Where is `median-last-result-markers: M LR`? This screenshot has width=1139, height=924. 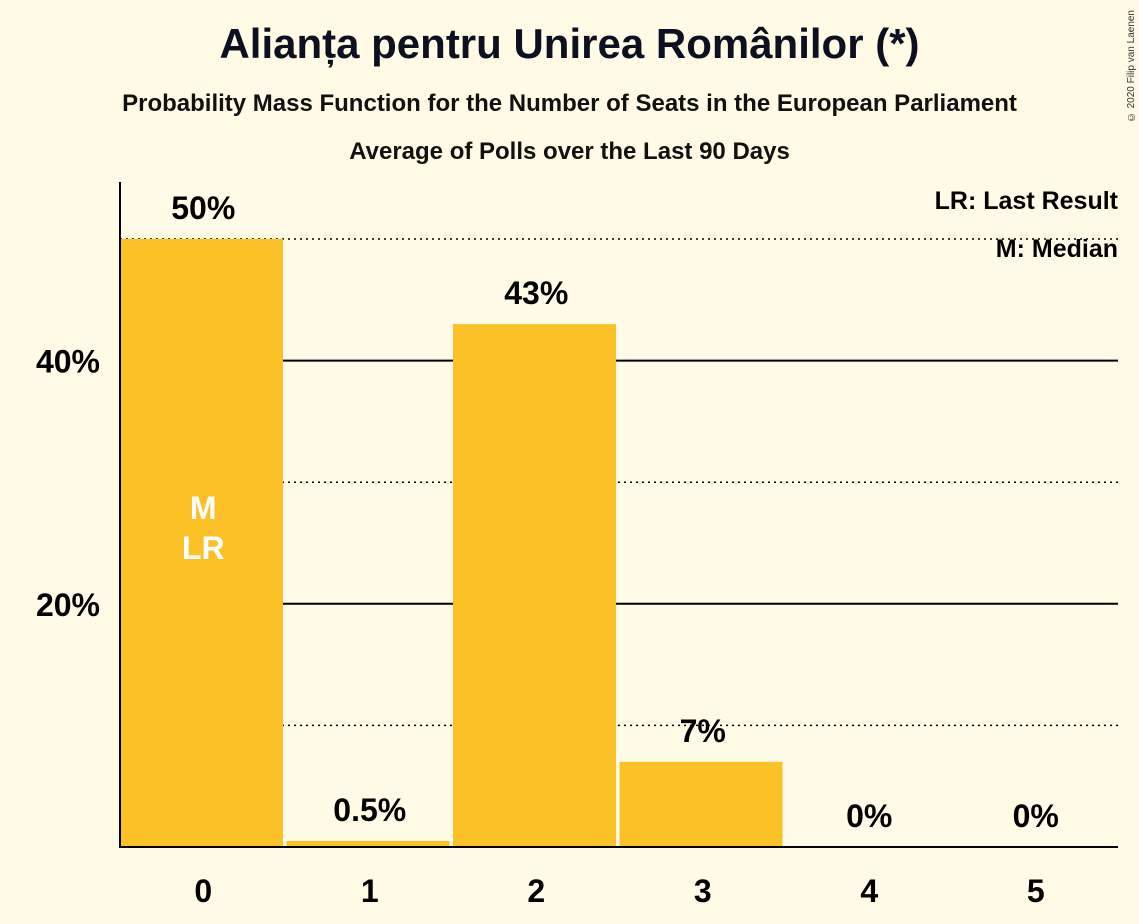
median-last-result-markers: M LR is located at coordinates (203, 528).